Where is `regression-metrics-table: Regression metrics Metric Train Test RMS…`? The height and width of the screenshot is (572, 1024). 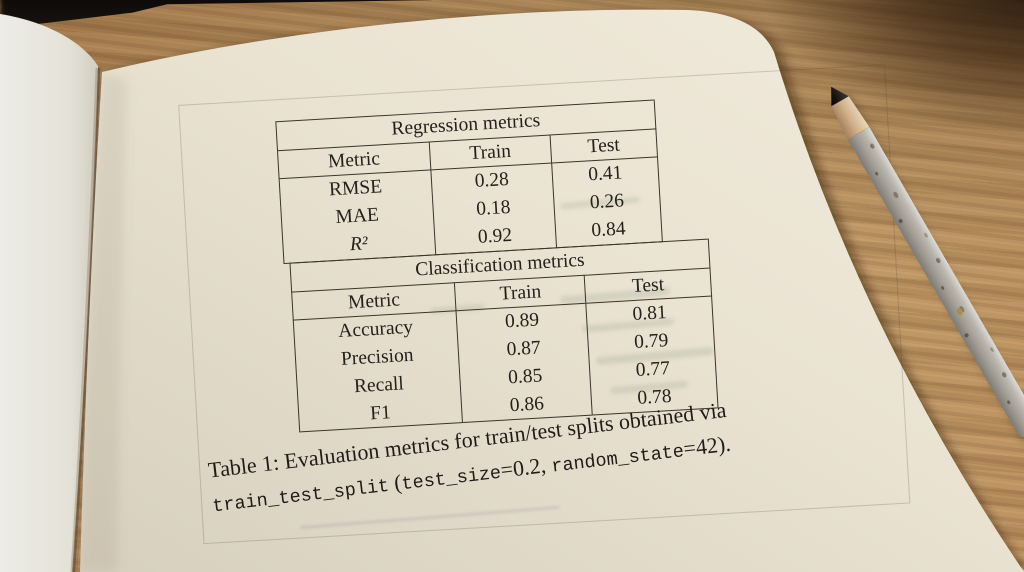 regression-metrics-table: Regression metrics Metric Train Test RMS… is located at coordinates (469, 181).